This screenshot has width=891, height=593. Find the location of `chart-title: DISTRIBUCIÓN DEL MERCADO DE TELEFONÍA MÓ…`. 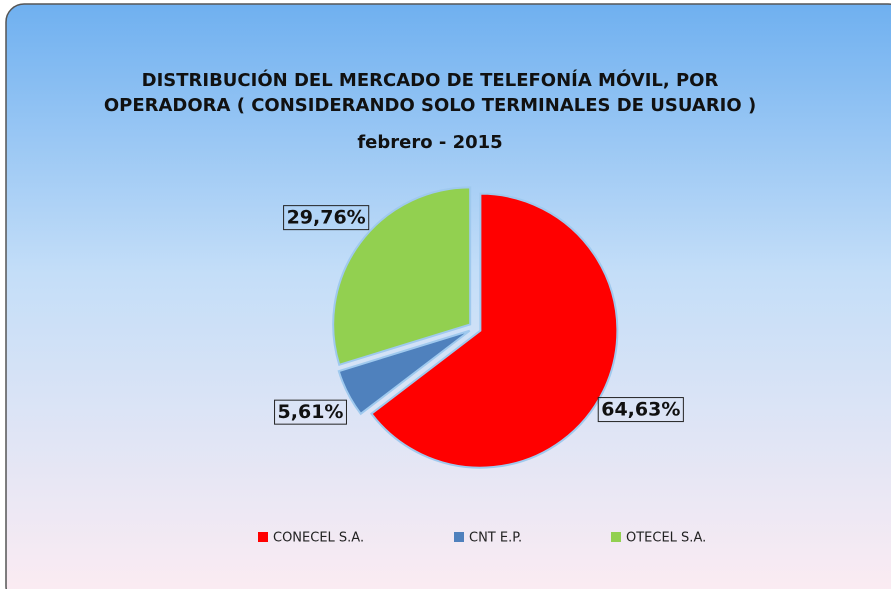

chart-title: DISTRIBUCIÓN DEL MERCADO DE TELEFONÍA MÓ… is located at coordinates (430, 93).